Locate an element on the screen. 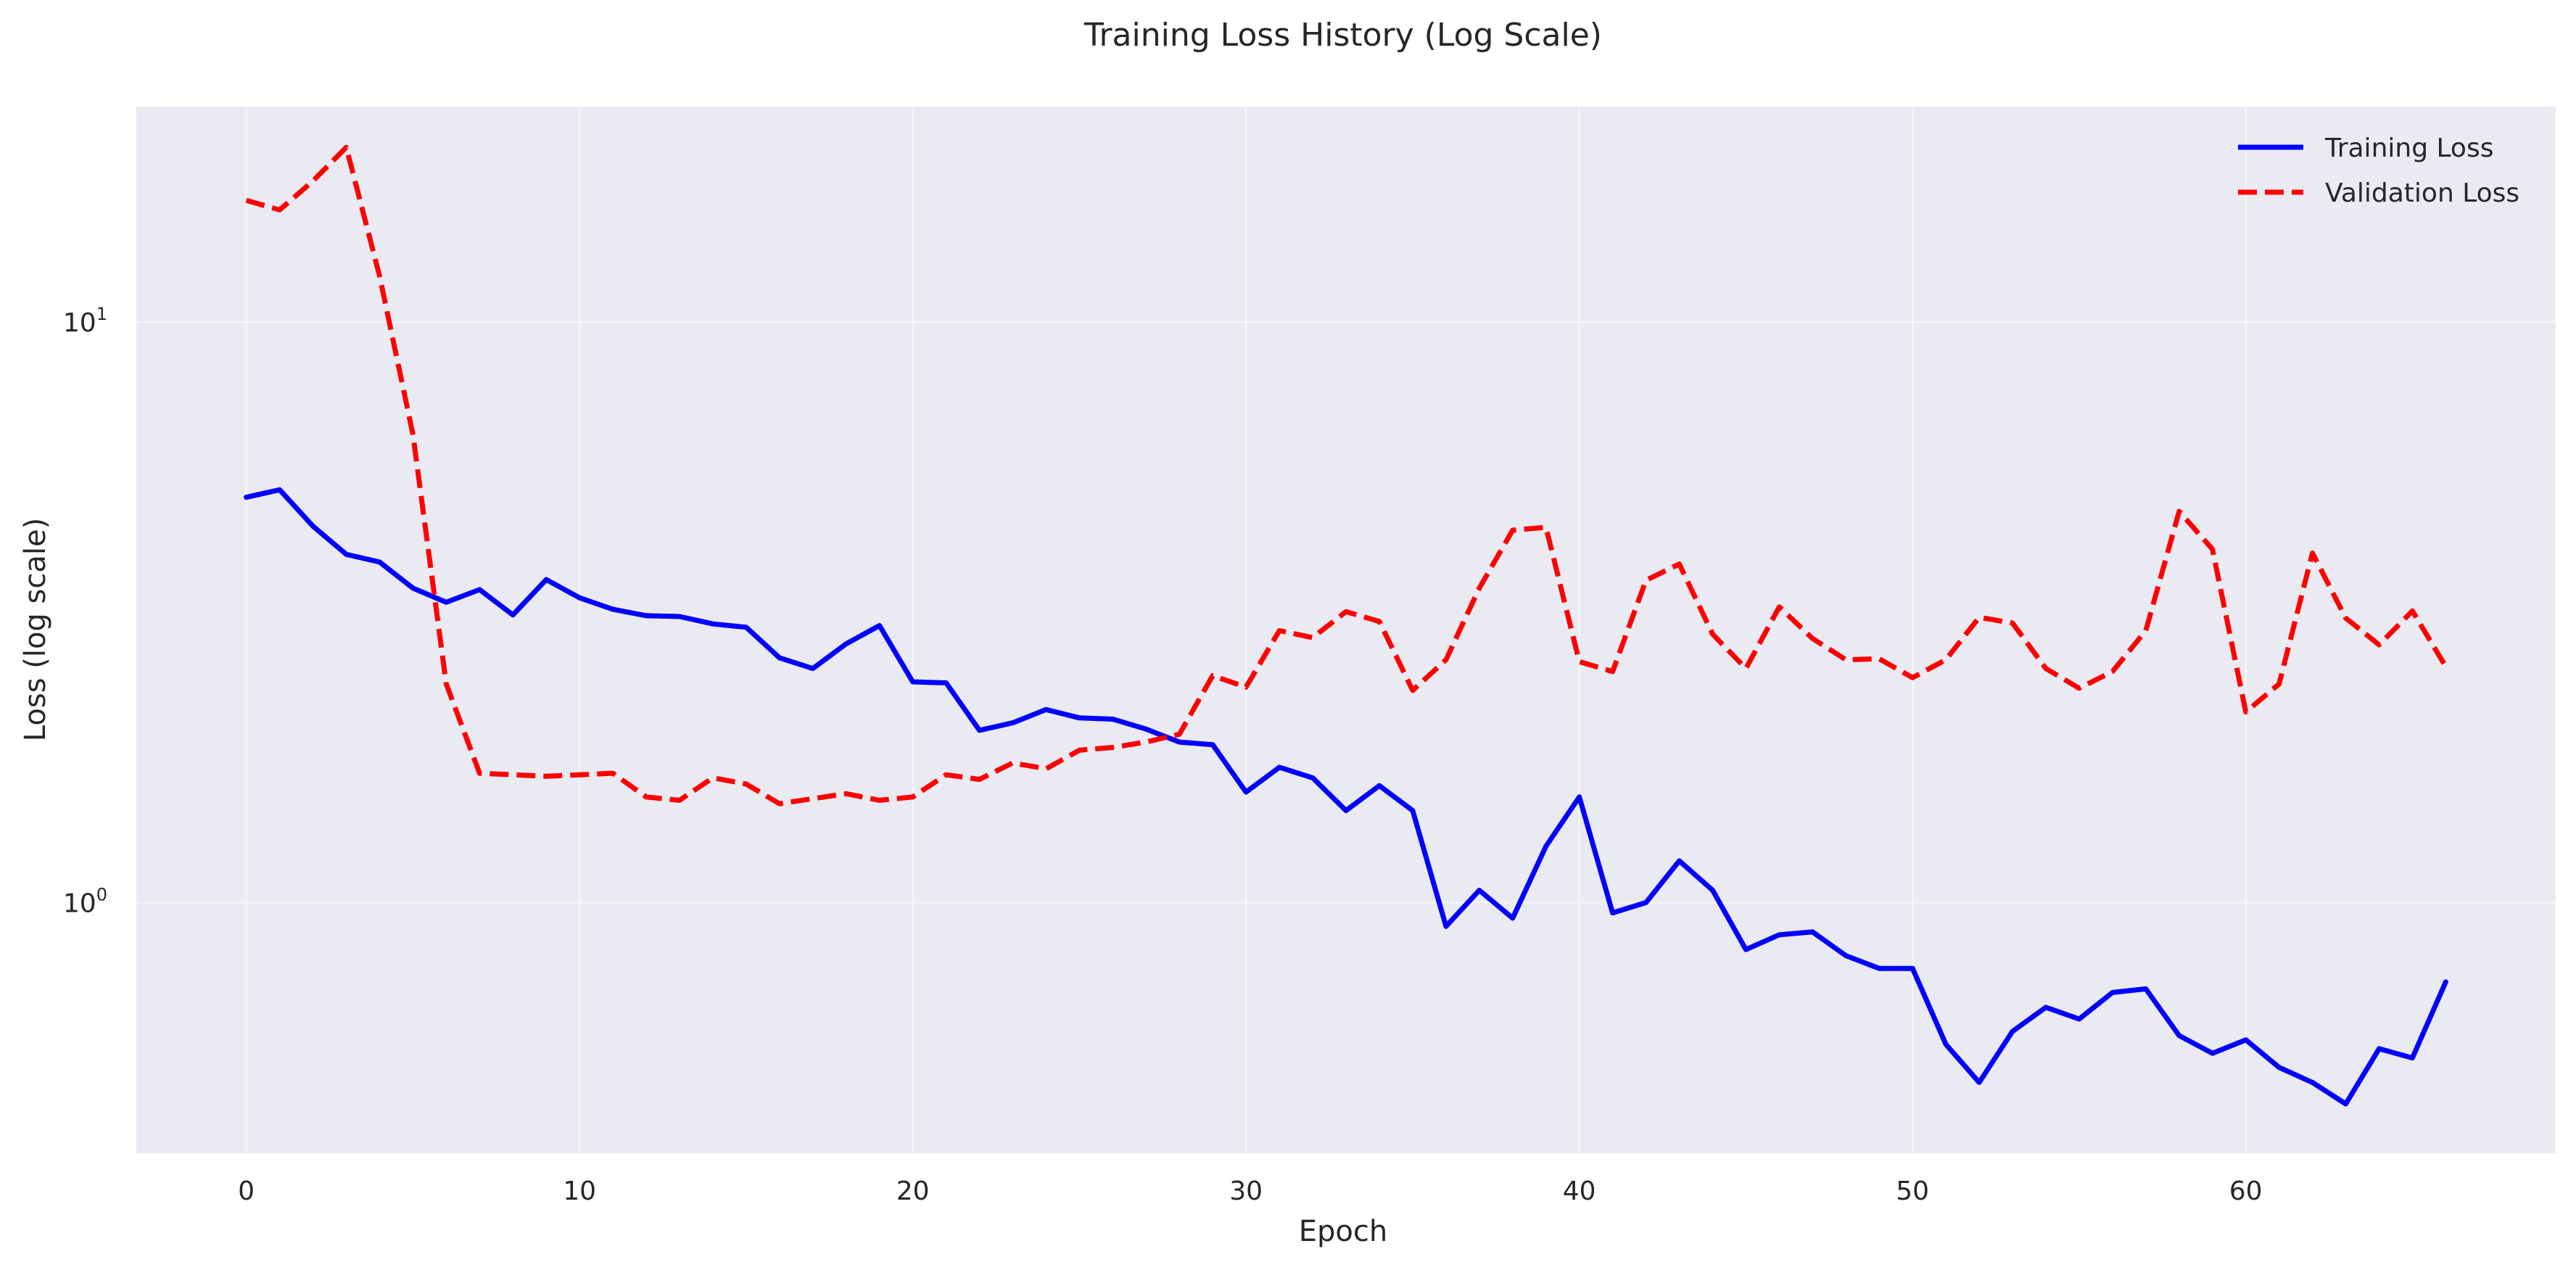  legend-label: Training Loss is located at coordinates (2408, 148).